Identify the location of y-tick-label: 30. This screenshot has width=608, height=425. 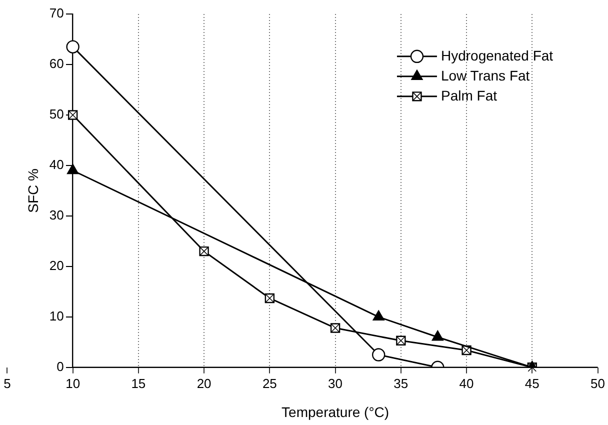
(56, 215).